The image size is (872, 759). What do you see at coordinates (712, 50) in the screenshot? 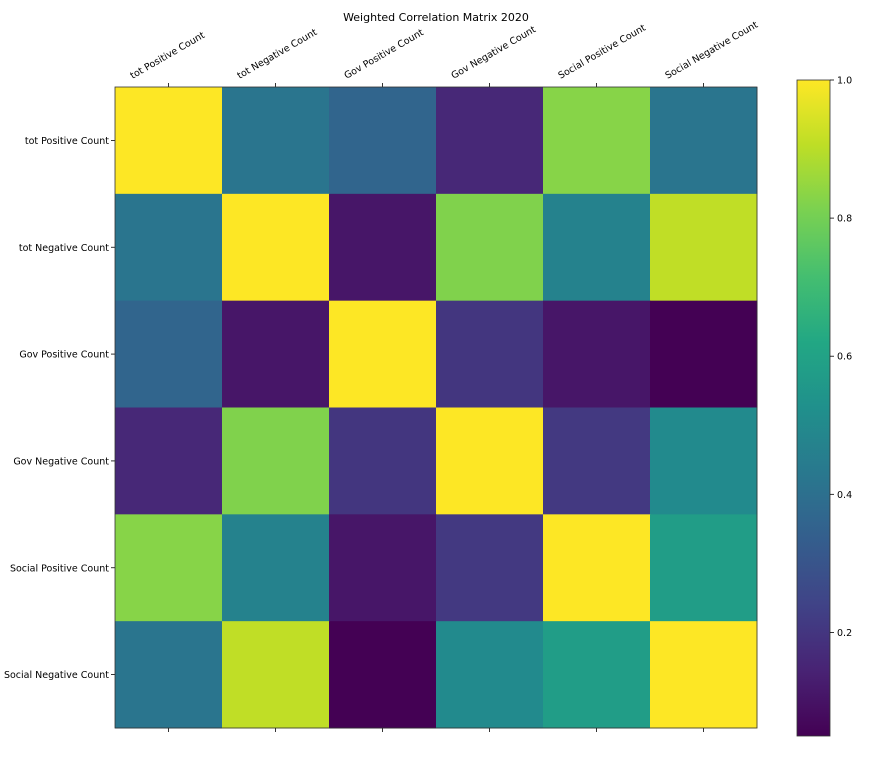
I see `x-tick-label: Social Negative Count` at bounding box center [712, 50].